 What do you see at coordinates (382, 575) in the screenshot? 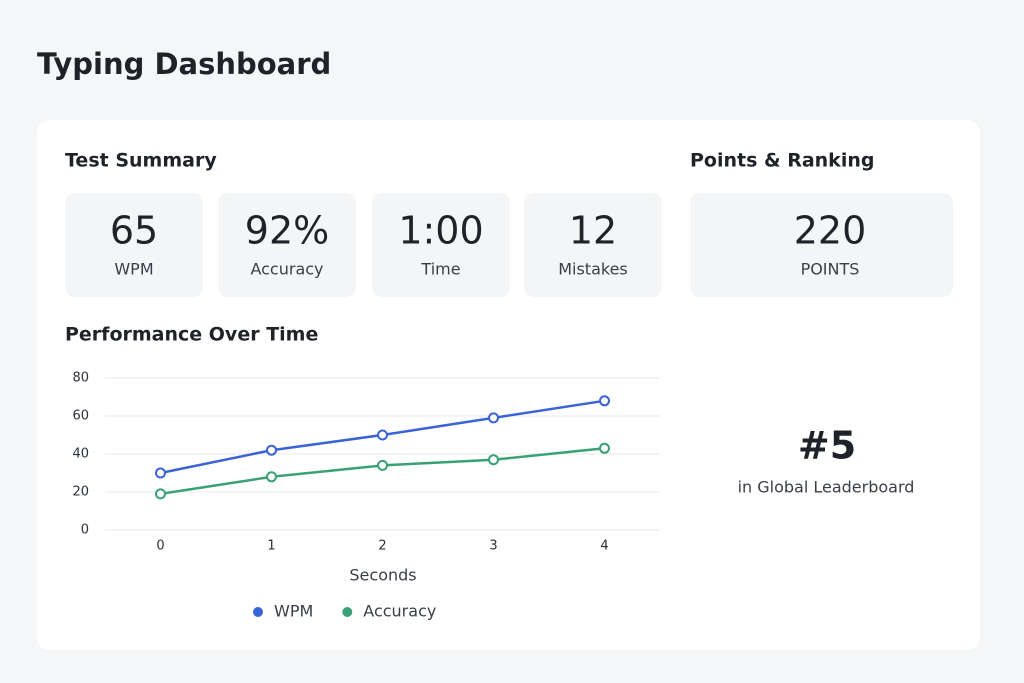
I see `x-axis-label: Seconds` at bounding box center [382, 575].